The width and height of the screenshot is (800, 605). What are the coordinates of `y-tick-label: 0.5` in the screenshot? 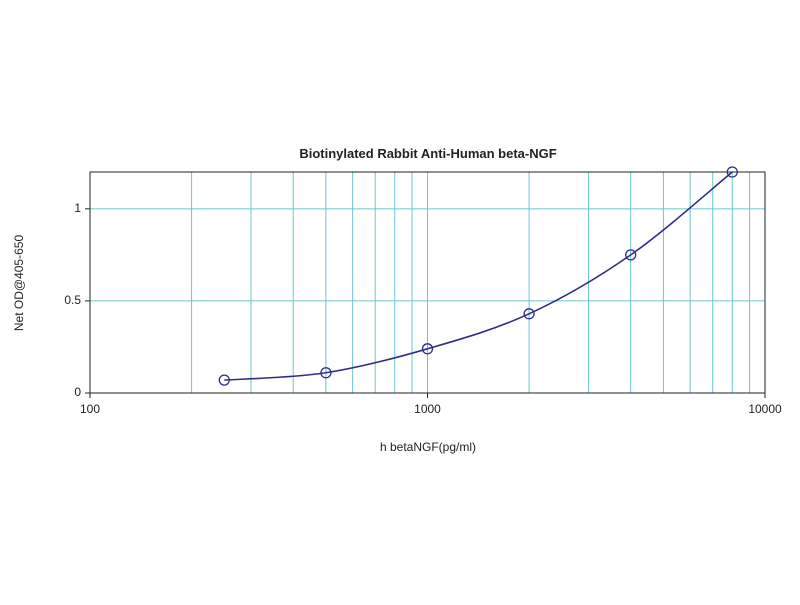 It's located at (72, 300).